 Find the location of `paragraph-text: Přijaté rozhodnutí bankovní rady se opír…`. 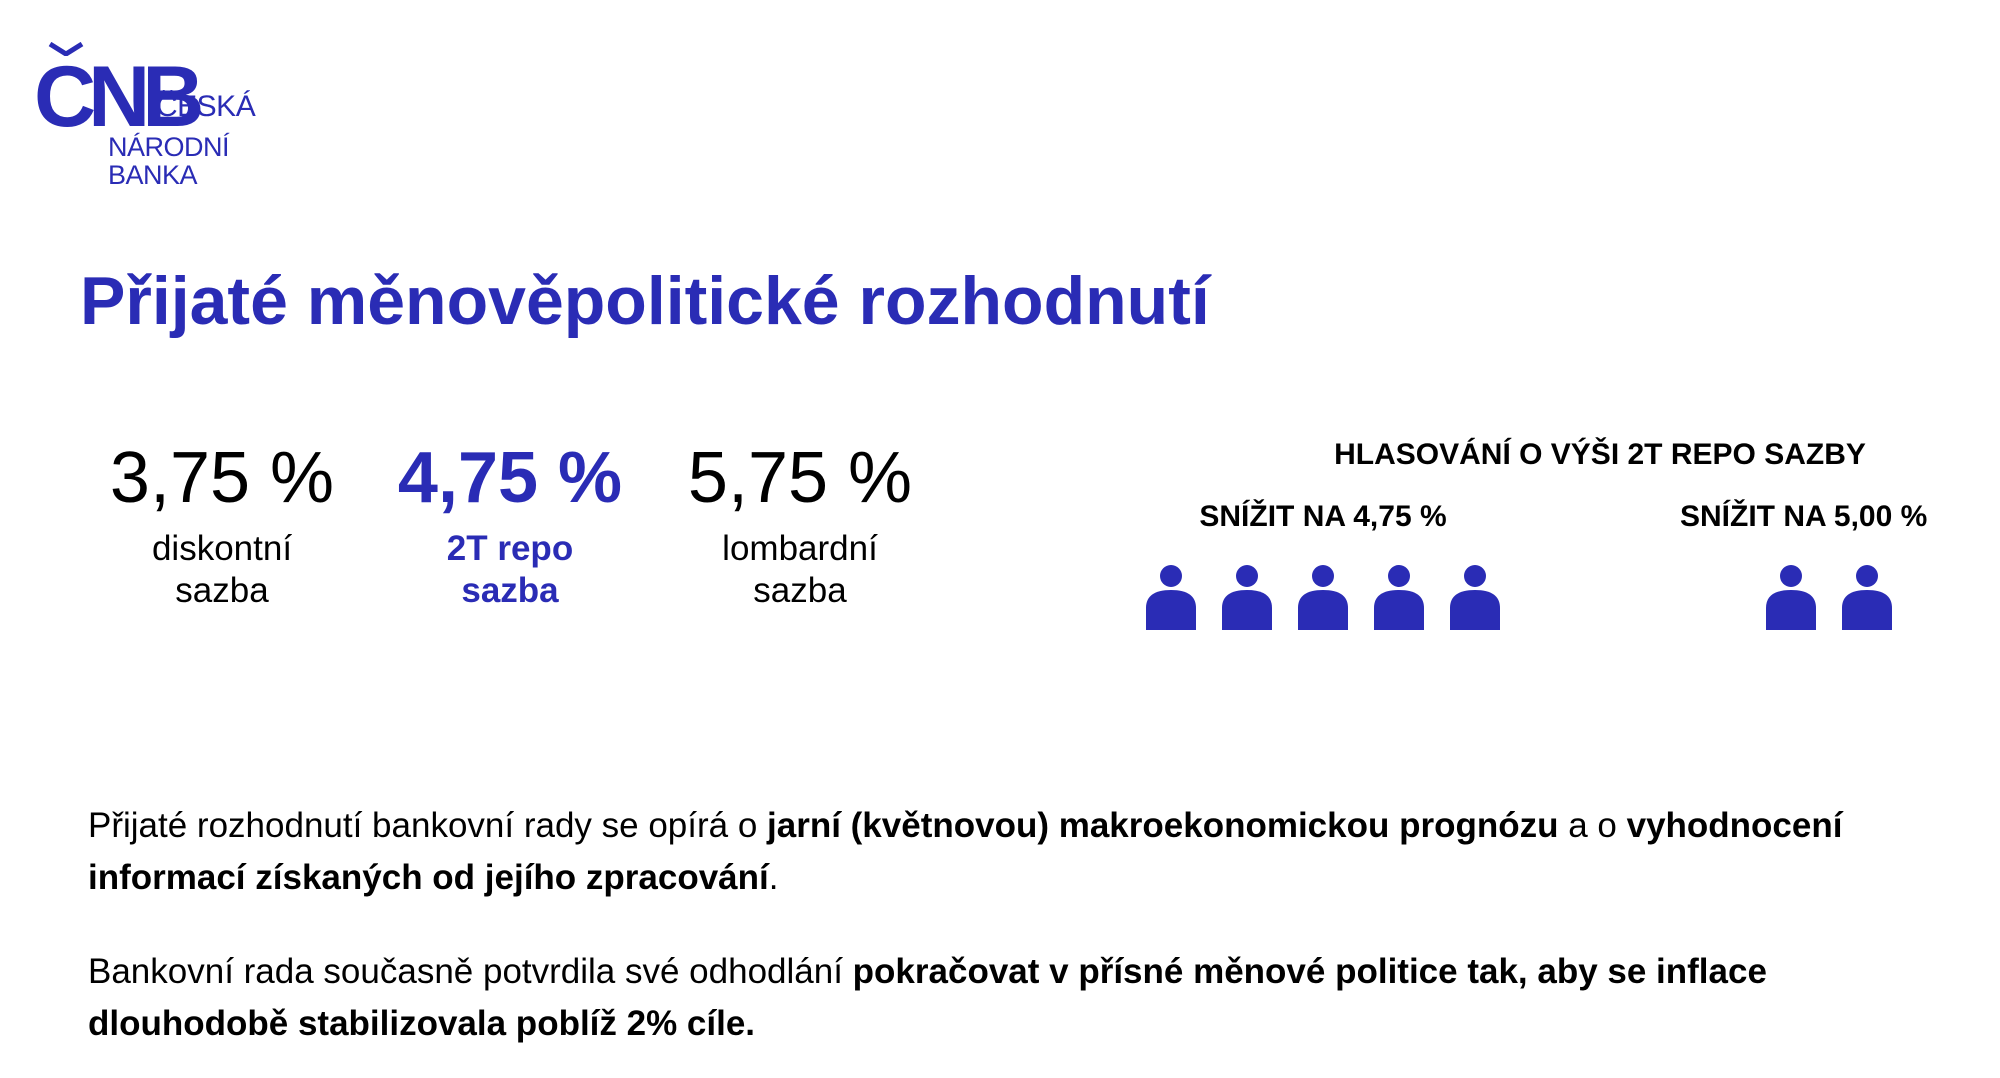

paragraph-text: Přijaté rozhodnutí bankovní rady se opír… is located at coordinates (428, 825).